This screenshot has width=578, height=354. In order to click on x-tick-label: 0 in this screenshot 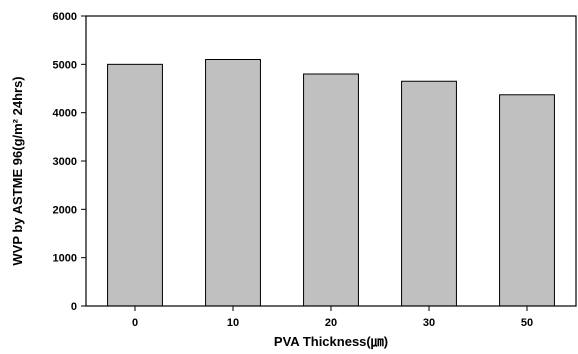, I will do `click(135, 323)`.